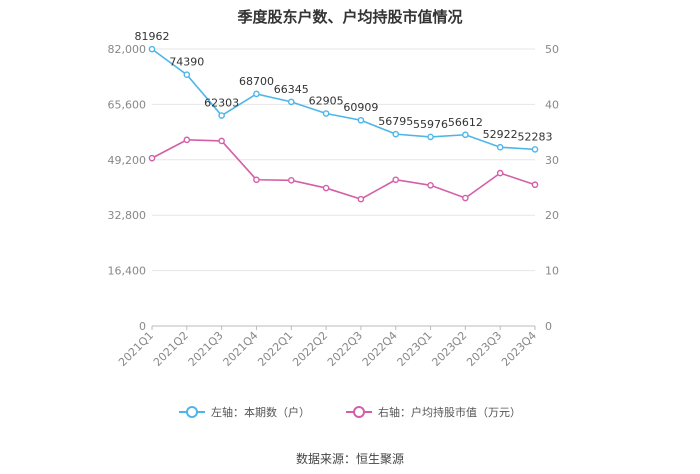 The image size is (700, 474). I want to click on left-axis-tick-label: 32,800, so click(127, 215).